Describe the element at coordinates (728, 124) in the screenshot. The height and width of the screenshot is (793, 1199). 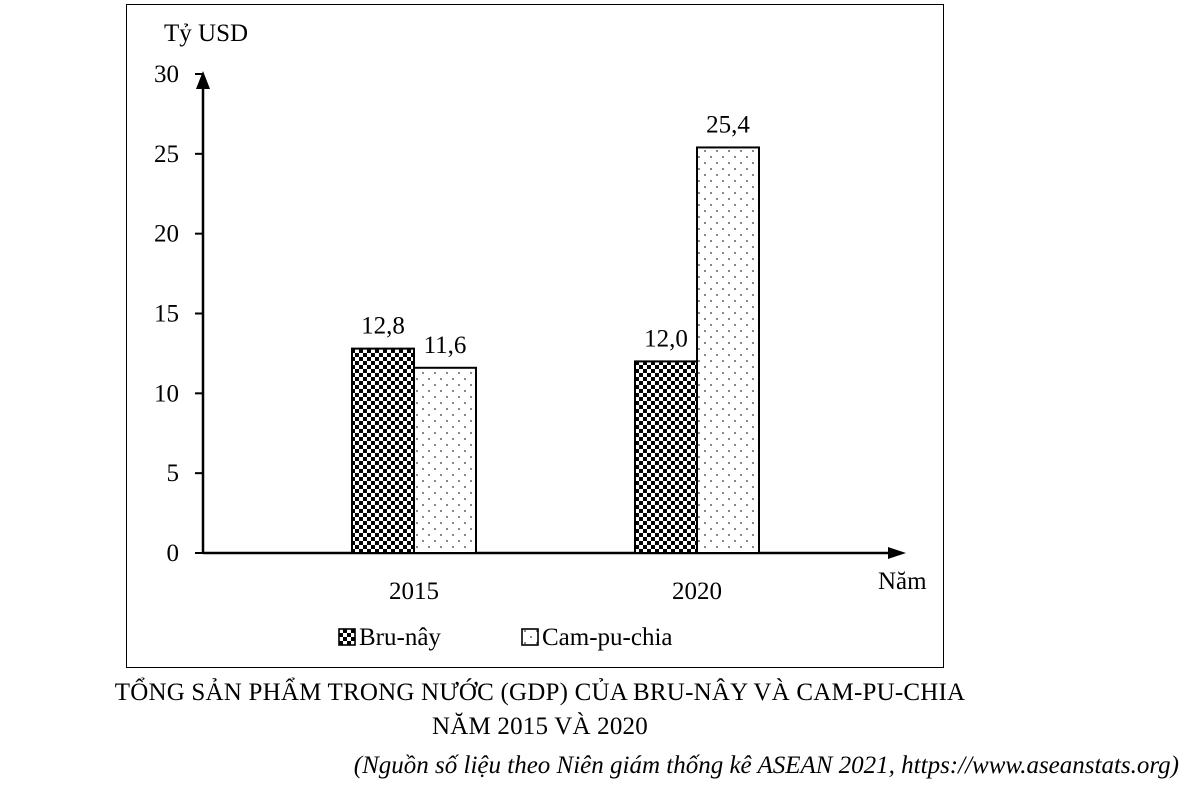
I see `bar-value-label: 25,4` at that location.